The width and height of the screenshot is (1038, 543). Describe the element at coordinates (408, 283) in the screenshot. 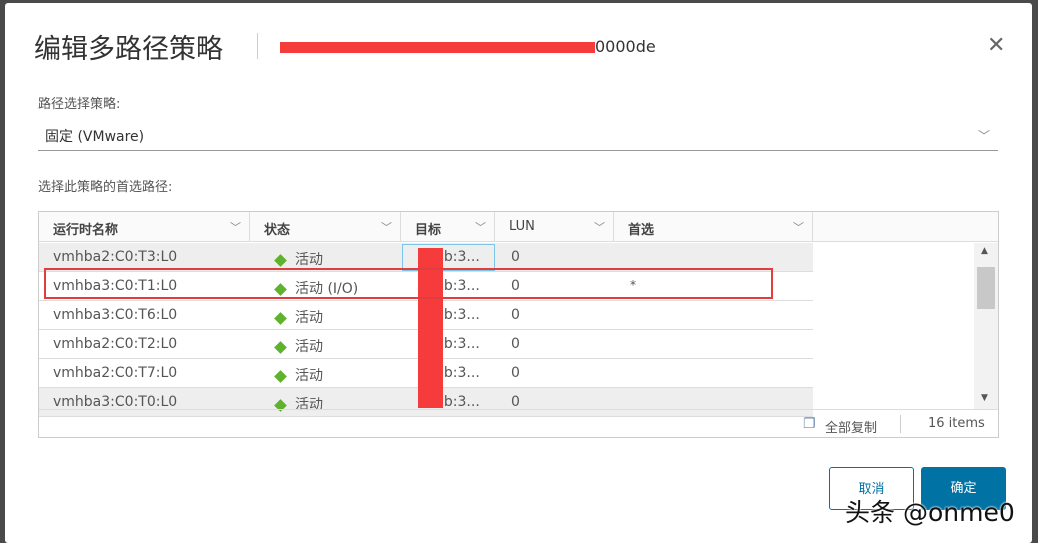

I see `highlight-box` at that location.